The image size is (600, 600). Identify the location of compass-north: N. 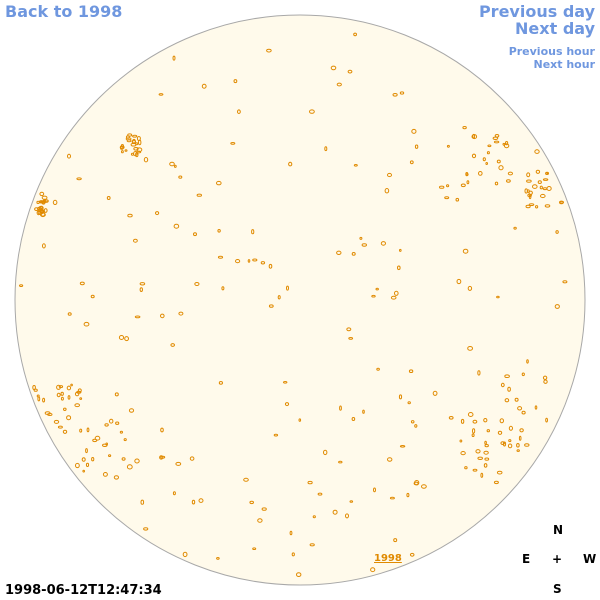
(558, 530).